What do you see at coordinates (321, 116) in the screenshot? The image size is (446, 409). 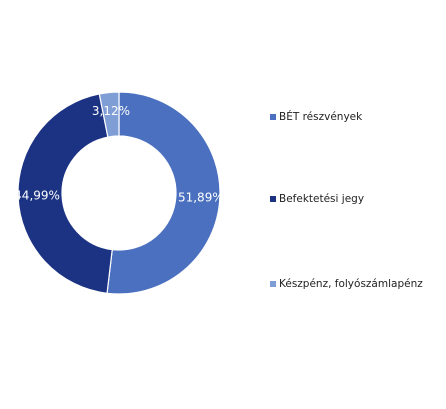 I see `legend-label: BÉT részvények` at bounding box center [321, 116].